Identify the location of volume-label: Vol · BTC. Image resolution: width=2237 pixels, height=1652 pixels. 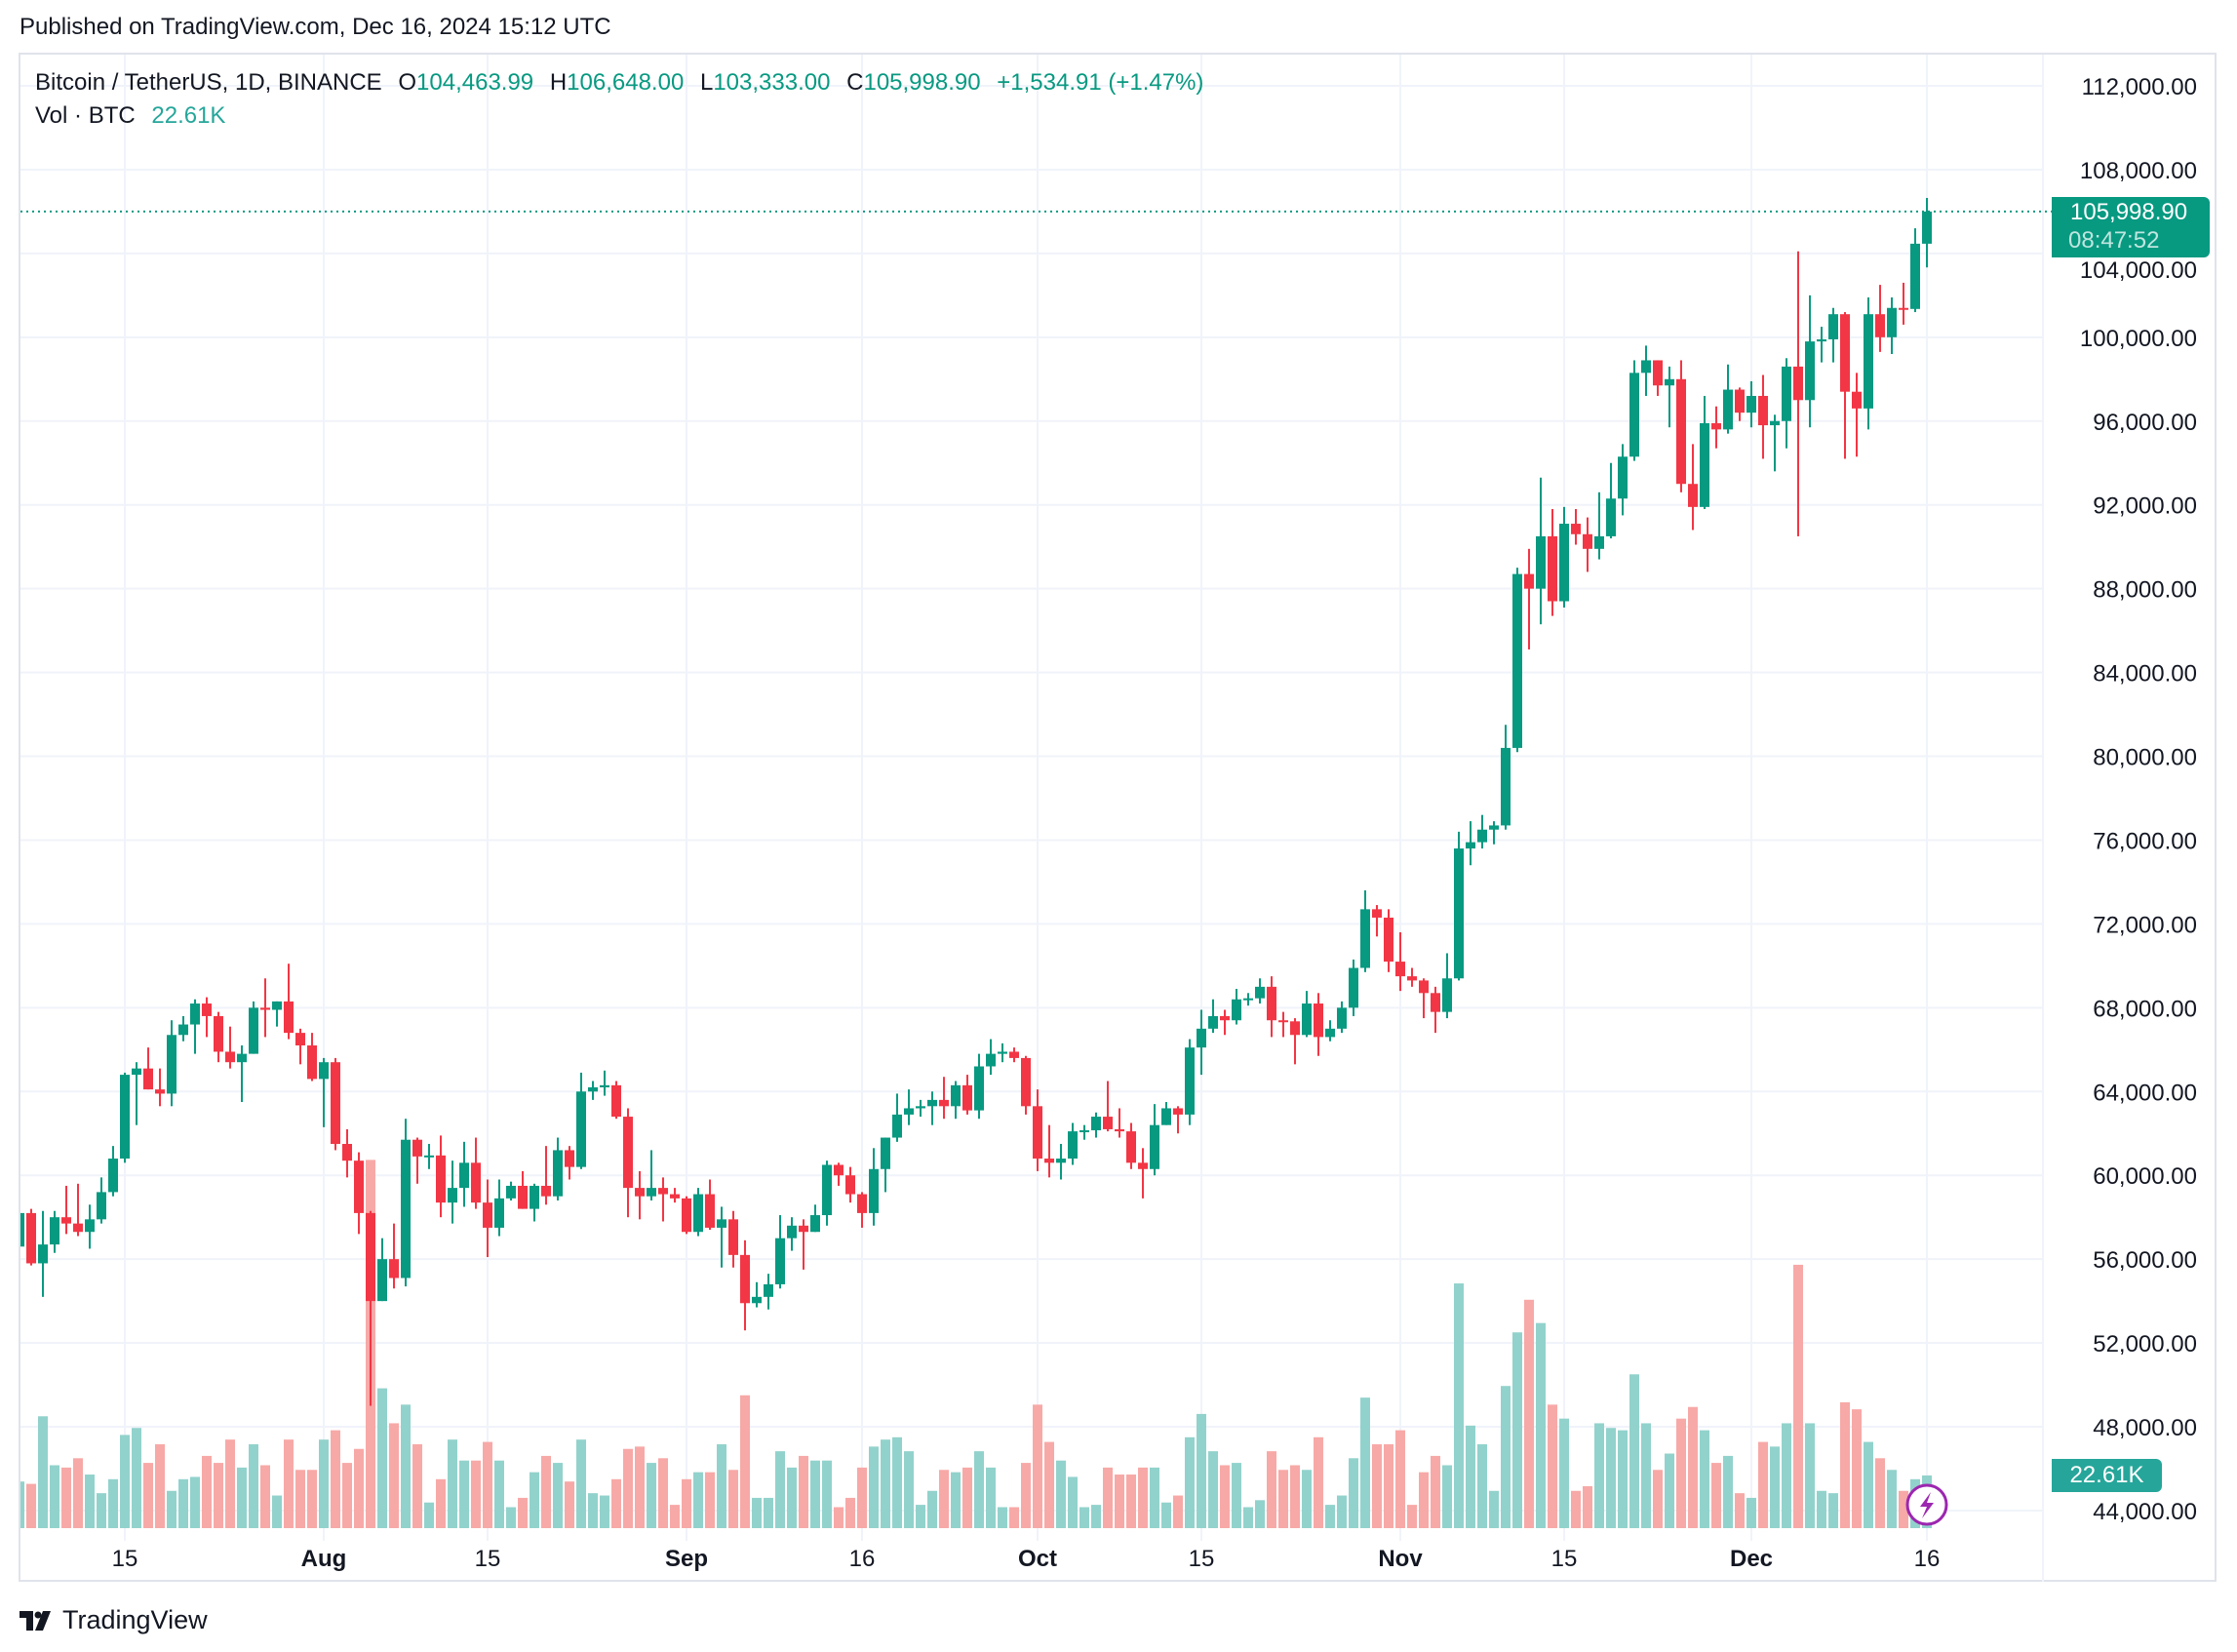
(86, 115).